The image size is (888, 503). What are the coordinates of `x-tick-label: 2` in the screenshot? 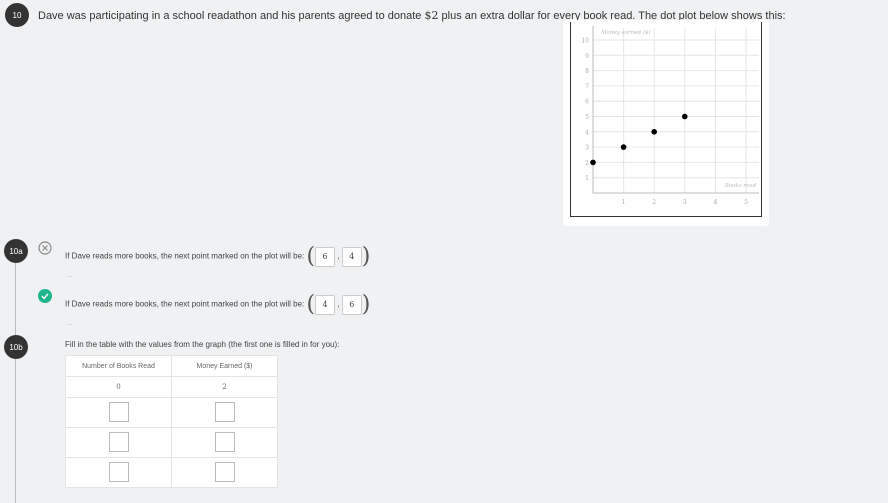 It's located at (654, 202).